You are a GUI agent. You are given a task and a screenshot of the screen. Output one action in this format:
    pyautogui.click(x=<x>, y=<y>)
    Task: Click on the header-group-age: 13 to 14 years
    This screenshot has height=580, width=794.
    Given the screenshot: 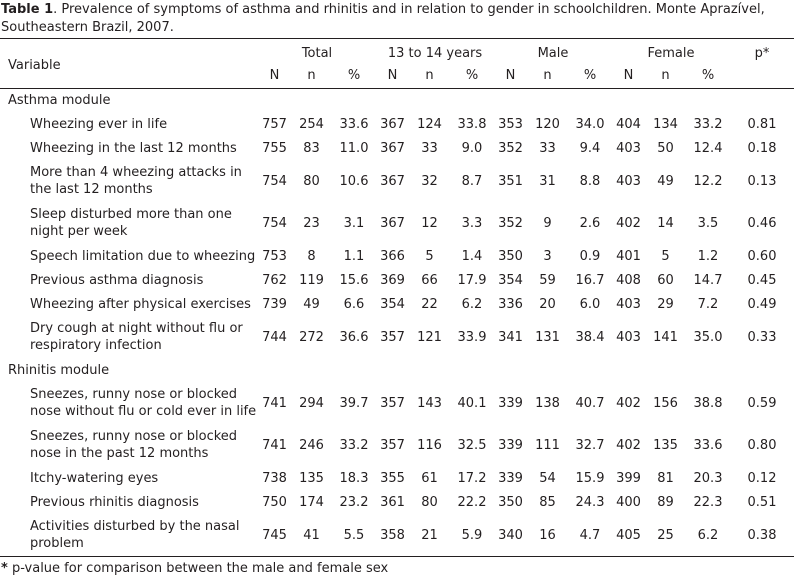 What is the action you would take?
    pyautogui.click(x=435, y=53)
    